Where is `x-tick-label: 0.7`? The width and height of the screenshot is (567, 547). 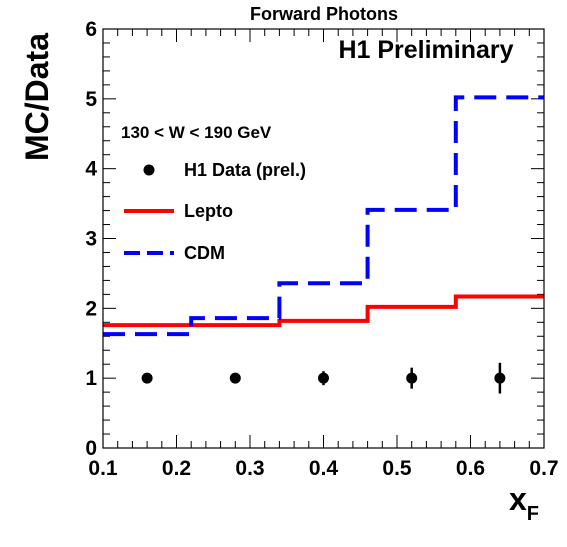 x-tick-label: 0.7 is located at coordinates (543, 468).